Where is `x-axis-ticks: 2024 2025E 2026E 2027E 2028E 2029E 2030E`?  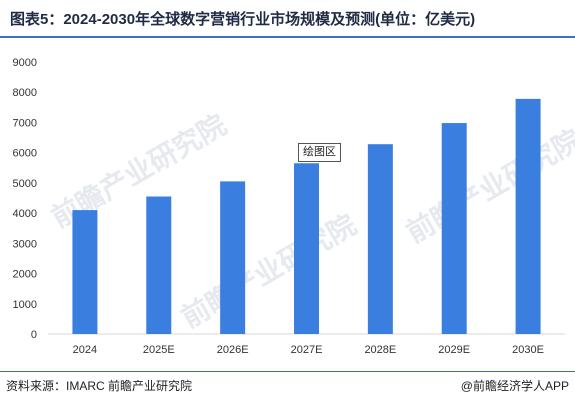
x-axis-ticks: 2024 2025E 2026E 2027E 2028E 2029E 2030E is located at coordinates (308, 350).